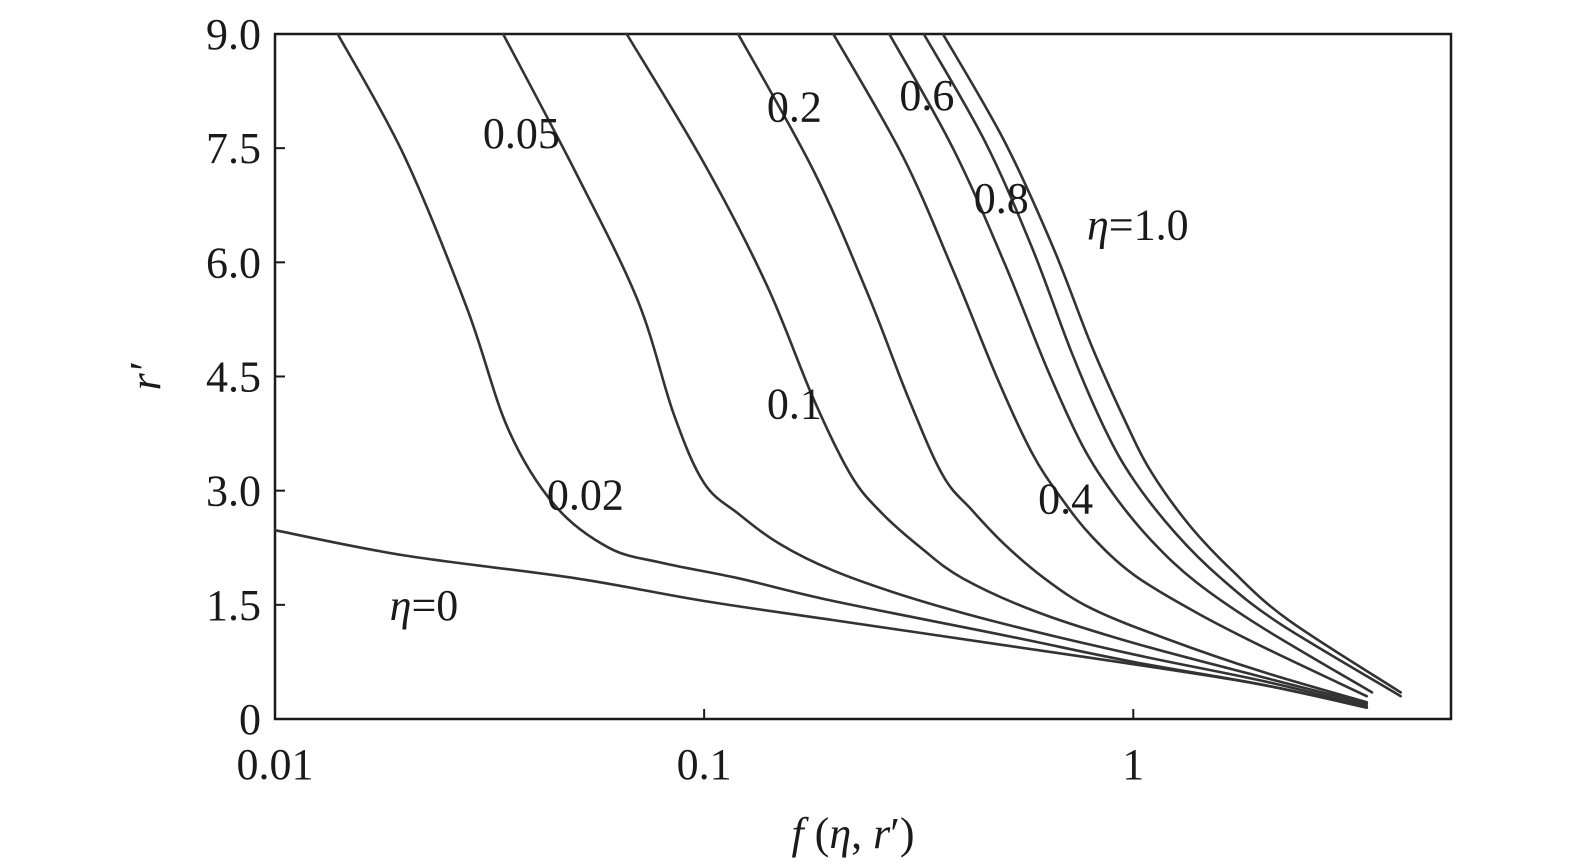 Image resolution: width=1575 pixels, height=868 pixels. What do you see at coordinates (233, 34) in the screenshot?
I see `y-tick-label: 9.0` at bounding box center [233, 34].